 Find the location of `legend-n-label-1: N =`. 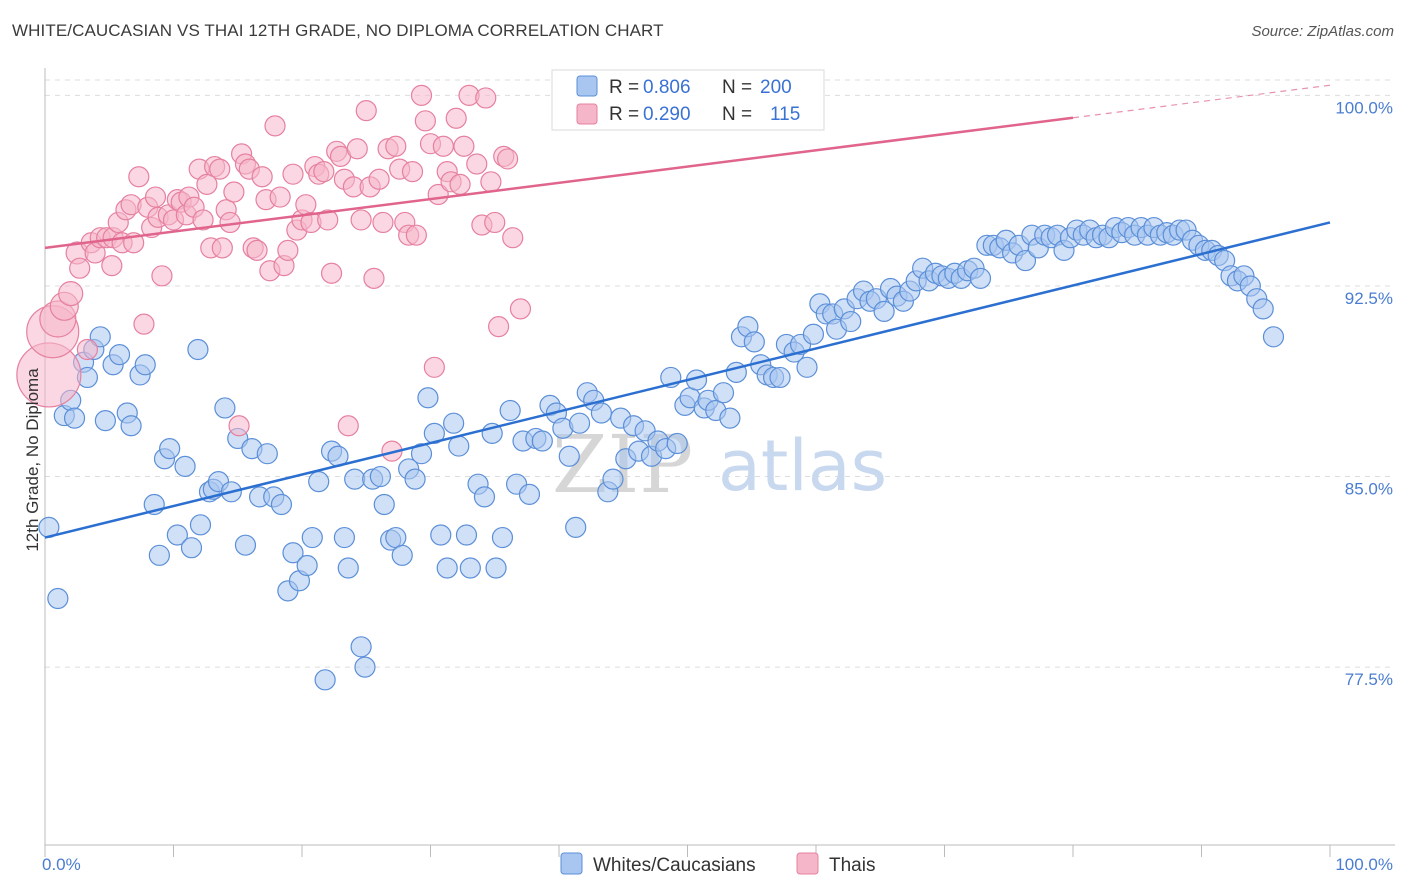

legend-n-label-1: N = is located at coordinates (737, 114).